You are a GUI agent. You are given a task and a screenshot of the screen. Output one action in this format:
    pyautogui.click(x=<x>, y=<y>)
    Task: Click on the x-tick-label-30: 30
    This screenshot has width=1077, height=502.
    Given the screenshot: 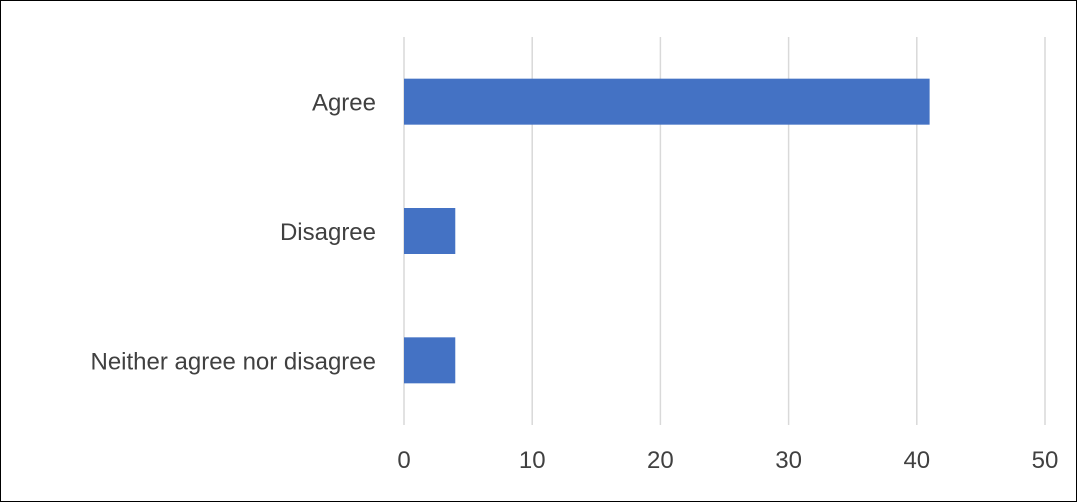 What is the action you would take?
    pyautogui.click(x=788, y=460)
    